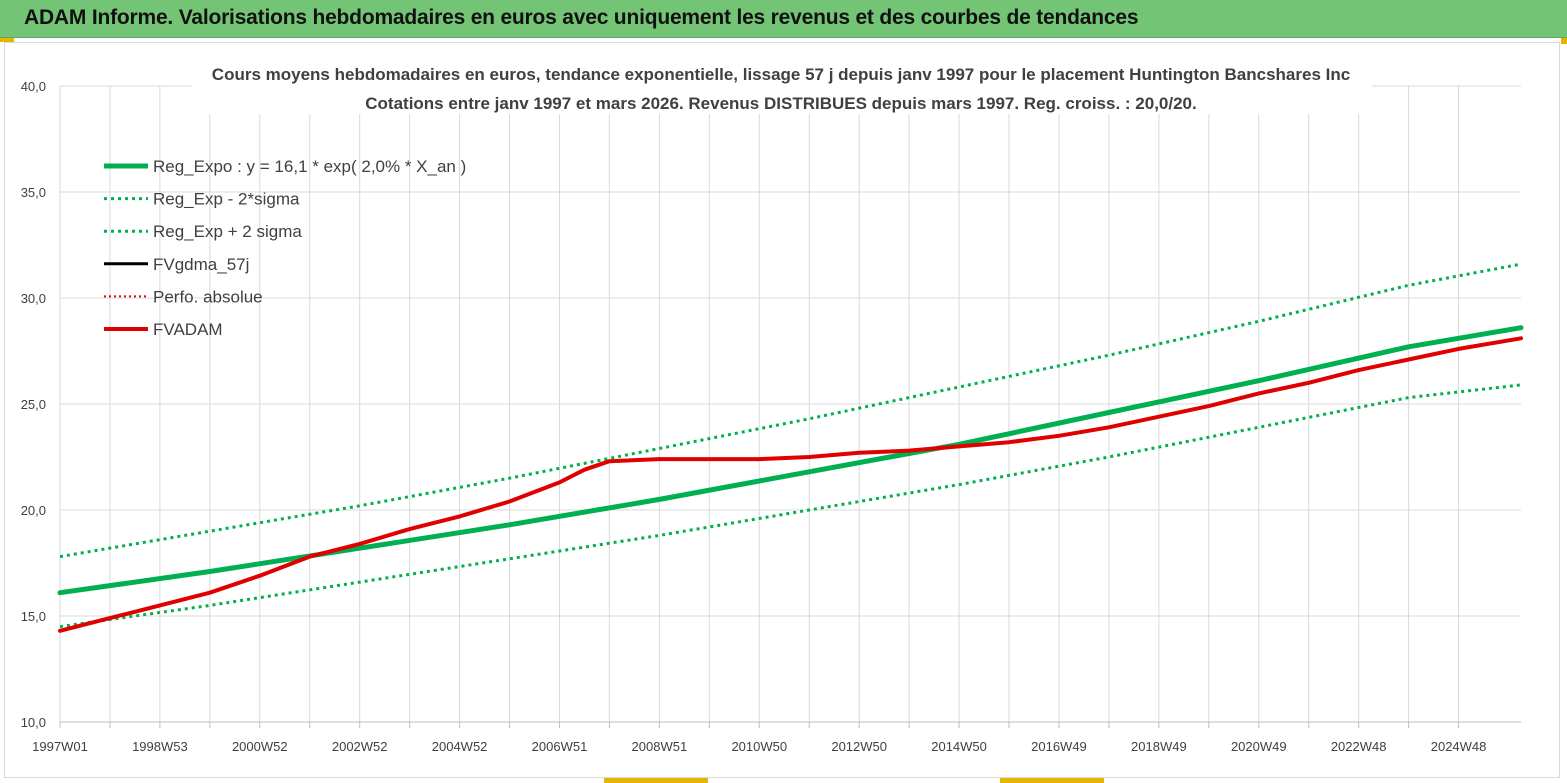 Image resolution: width=1567 pixels, height=783 pixels. What do you see at coordinates (959, 746) in the screenshot?
I see `x-tick-label: 2014W50` at bounding box center [959, 746].